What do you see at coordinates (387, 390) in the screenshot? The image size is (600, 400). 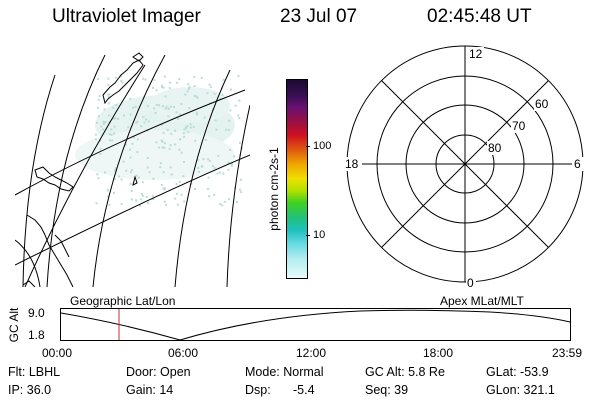 I see `seq-status: Seq: 39` at bounding box center [387, 390].